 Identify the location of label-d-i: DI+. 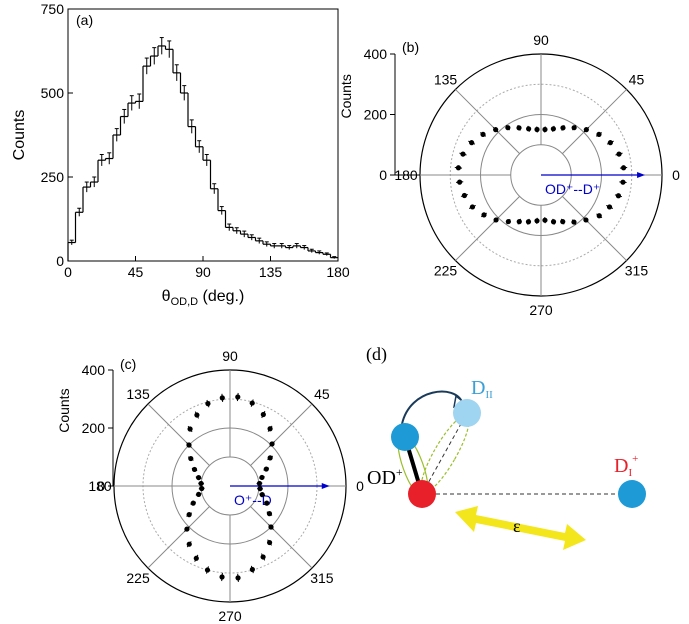
(626, 466).